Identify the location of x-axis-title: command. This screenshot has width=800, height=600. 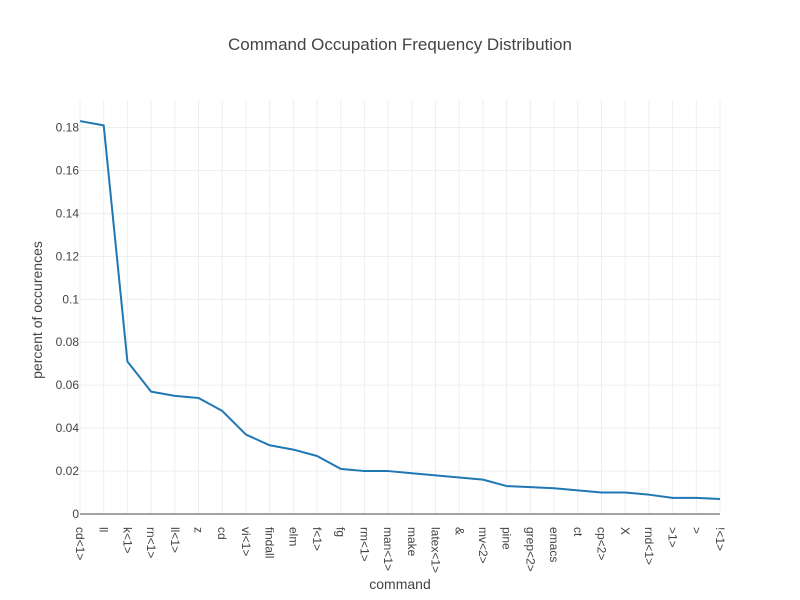
(399, 584).